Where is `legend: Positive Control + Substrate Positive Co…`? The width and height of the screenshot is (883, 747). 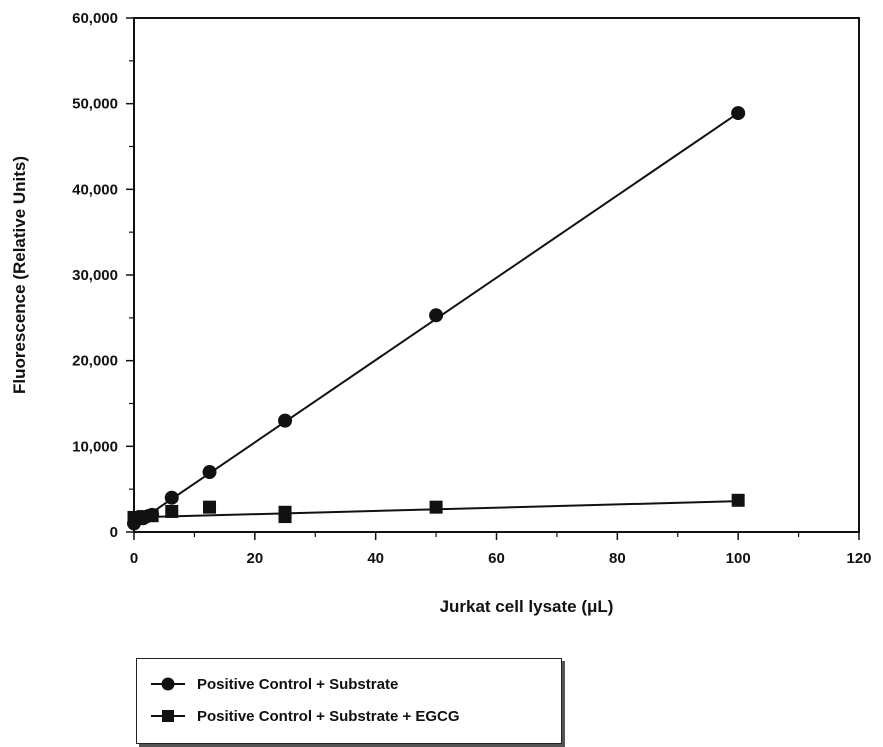
legend: Positive Control + Substrate Positive Co… is located at coordinates (349, 701).